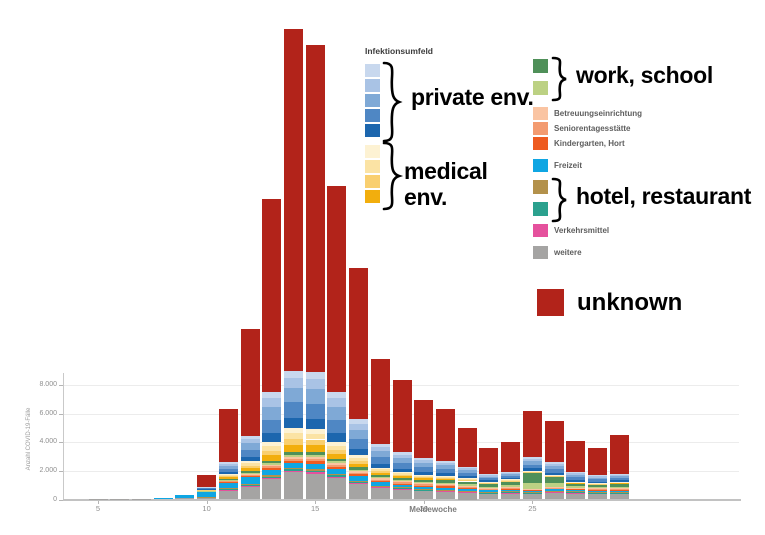  What do you see at coordinates (540, 252) in the screenshot?
I see `weitere-swatch` at bounding box center [540, 252].